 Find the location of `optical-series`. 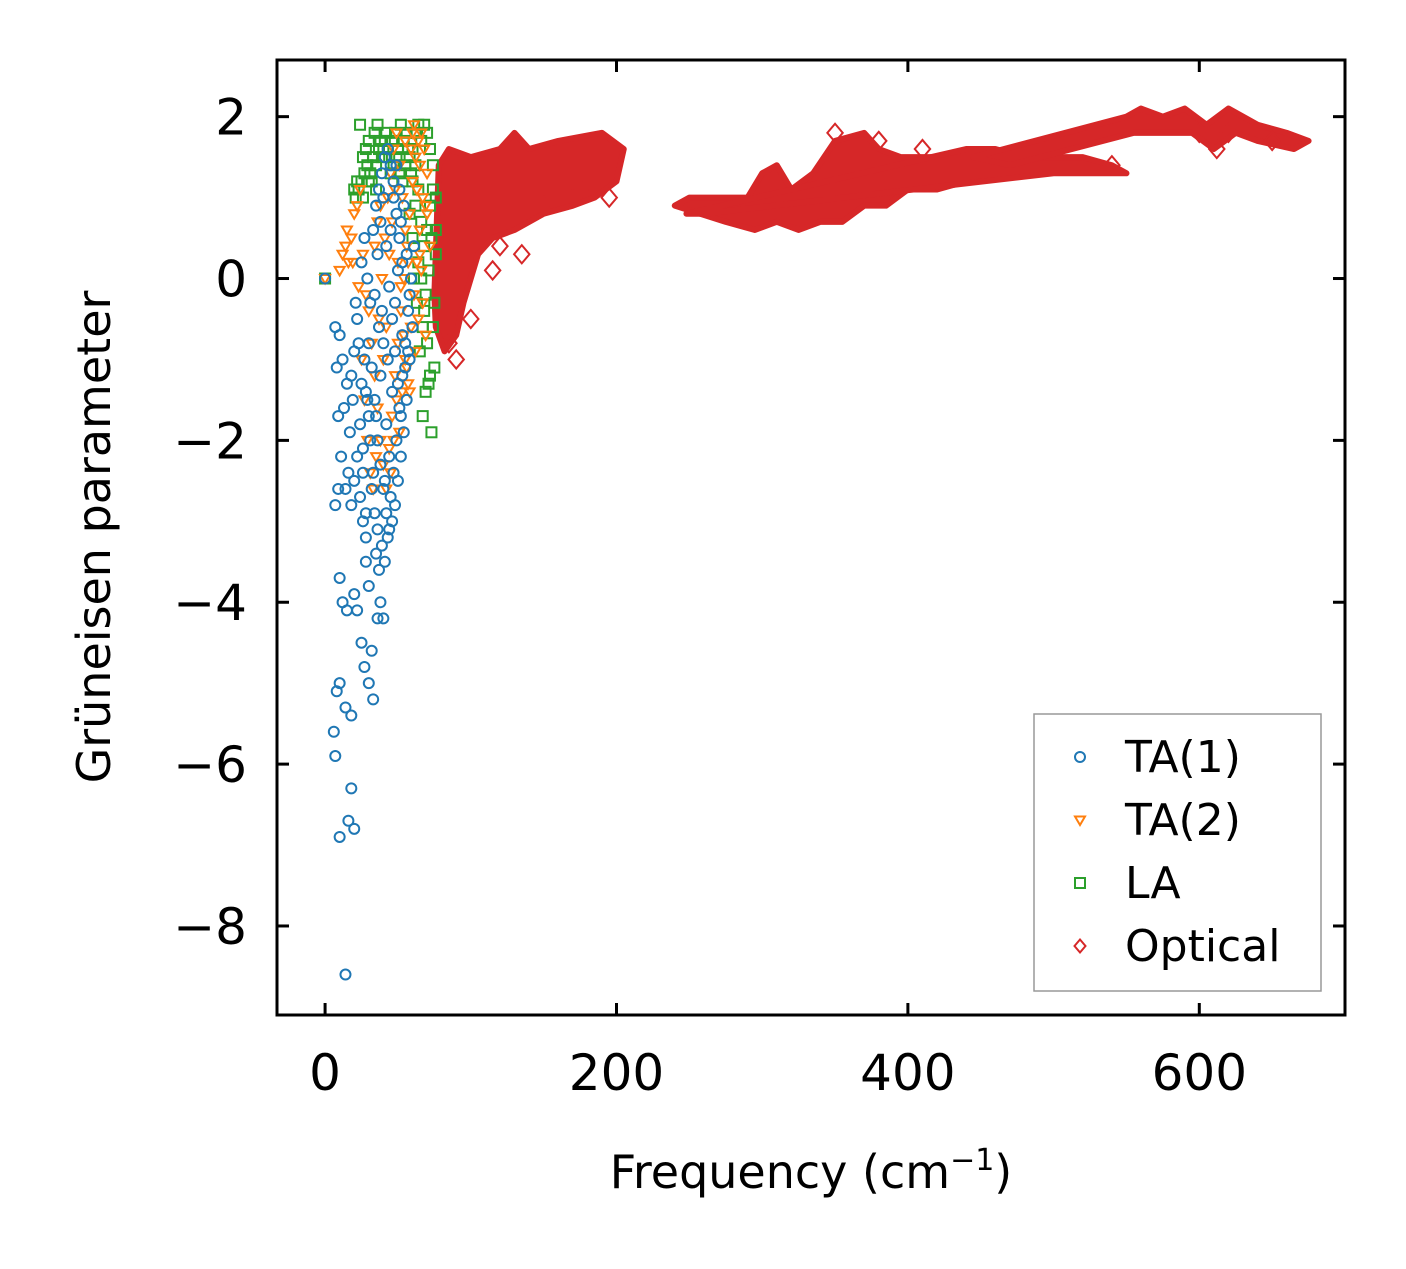

optical-series is located at coordinates (871, 238).